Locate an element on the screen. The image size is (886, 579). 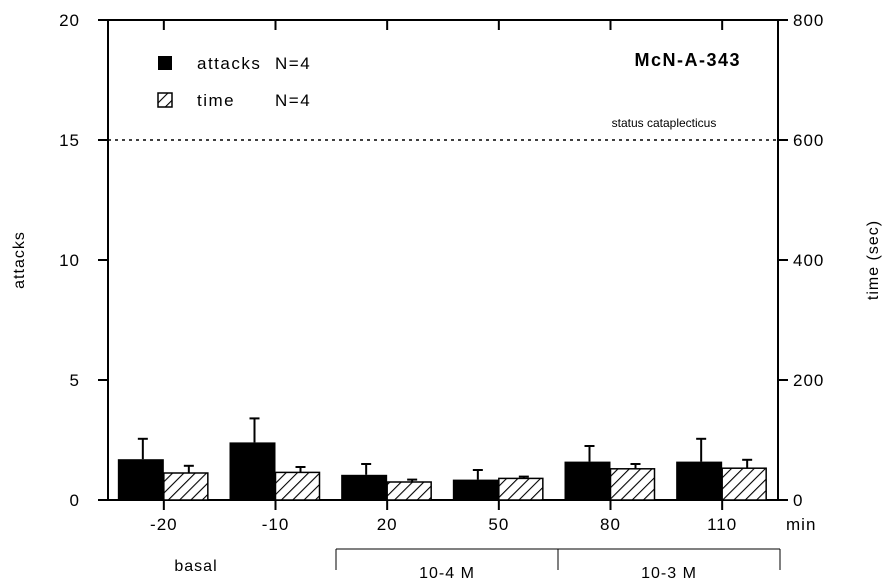
group-label-10-3-M: 10-3 M is located at coordinates (669, 572).